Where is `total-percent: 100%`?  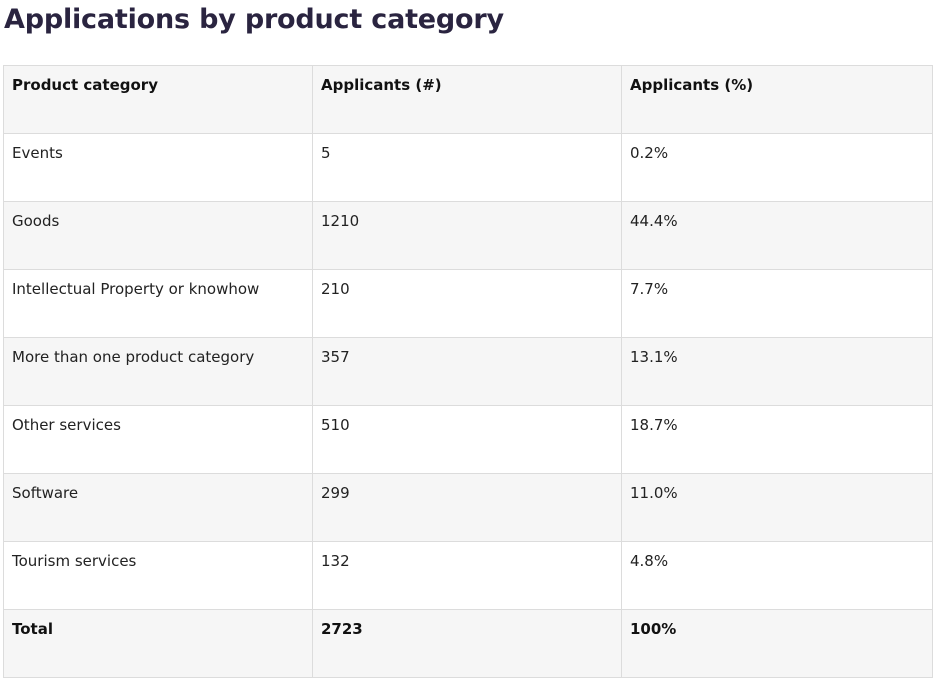
total-percent: 100% is located at coordinates (777, 643).